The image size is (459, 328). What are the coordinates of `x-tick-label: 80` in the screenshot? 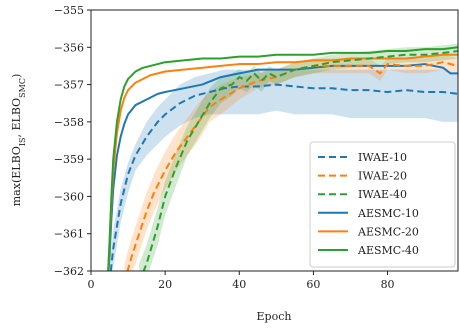 It's located at (388, 284).